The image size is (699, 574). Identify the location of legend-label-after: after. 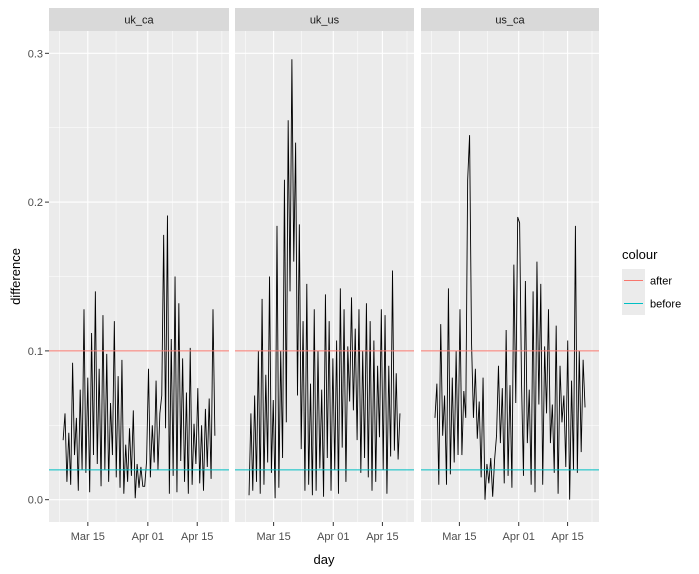
(661, 282).